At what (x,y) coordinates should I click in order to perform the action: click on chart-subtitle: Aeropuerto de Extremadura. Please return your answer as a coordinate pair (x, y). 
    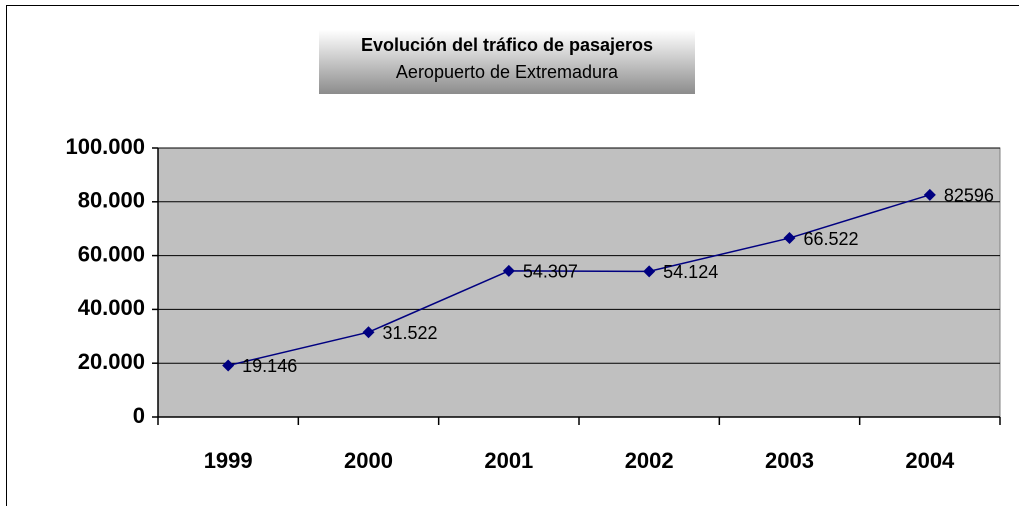
    Looking at the image, I should click on (507, 72).